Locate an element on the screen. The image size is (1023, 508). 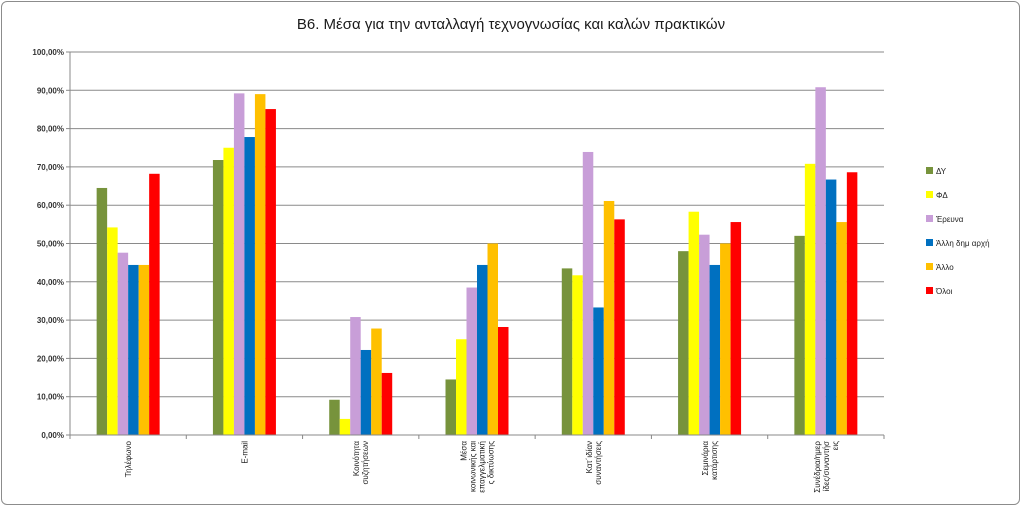
x-tick-label-line: κατάρτισης is located at coordinates (714, 460).